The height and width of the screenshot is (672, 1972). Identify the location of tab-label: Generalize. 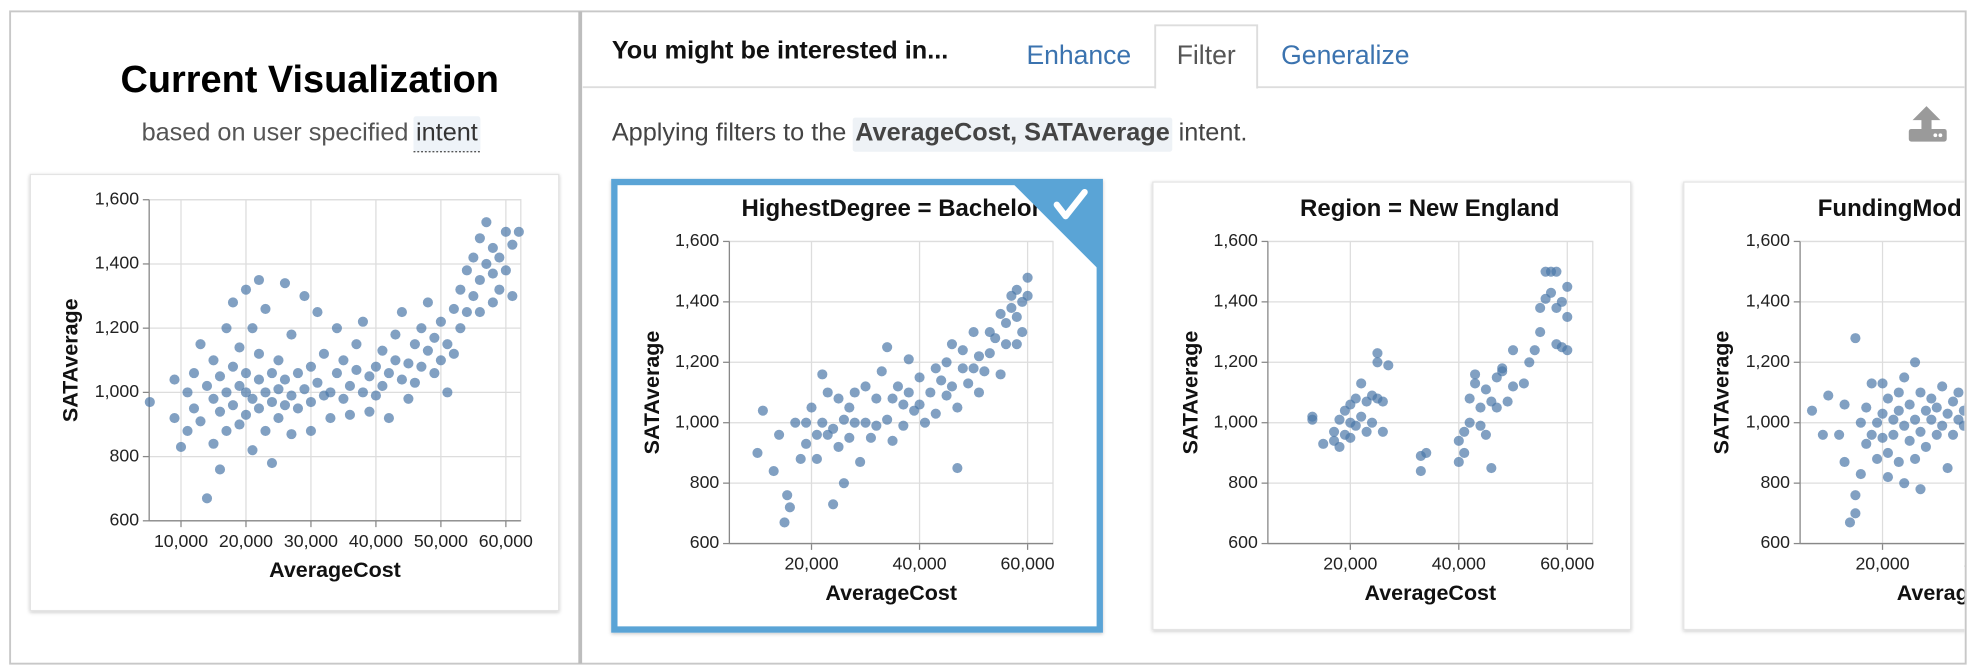
(1345, 55).